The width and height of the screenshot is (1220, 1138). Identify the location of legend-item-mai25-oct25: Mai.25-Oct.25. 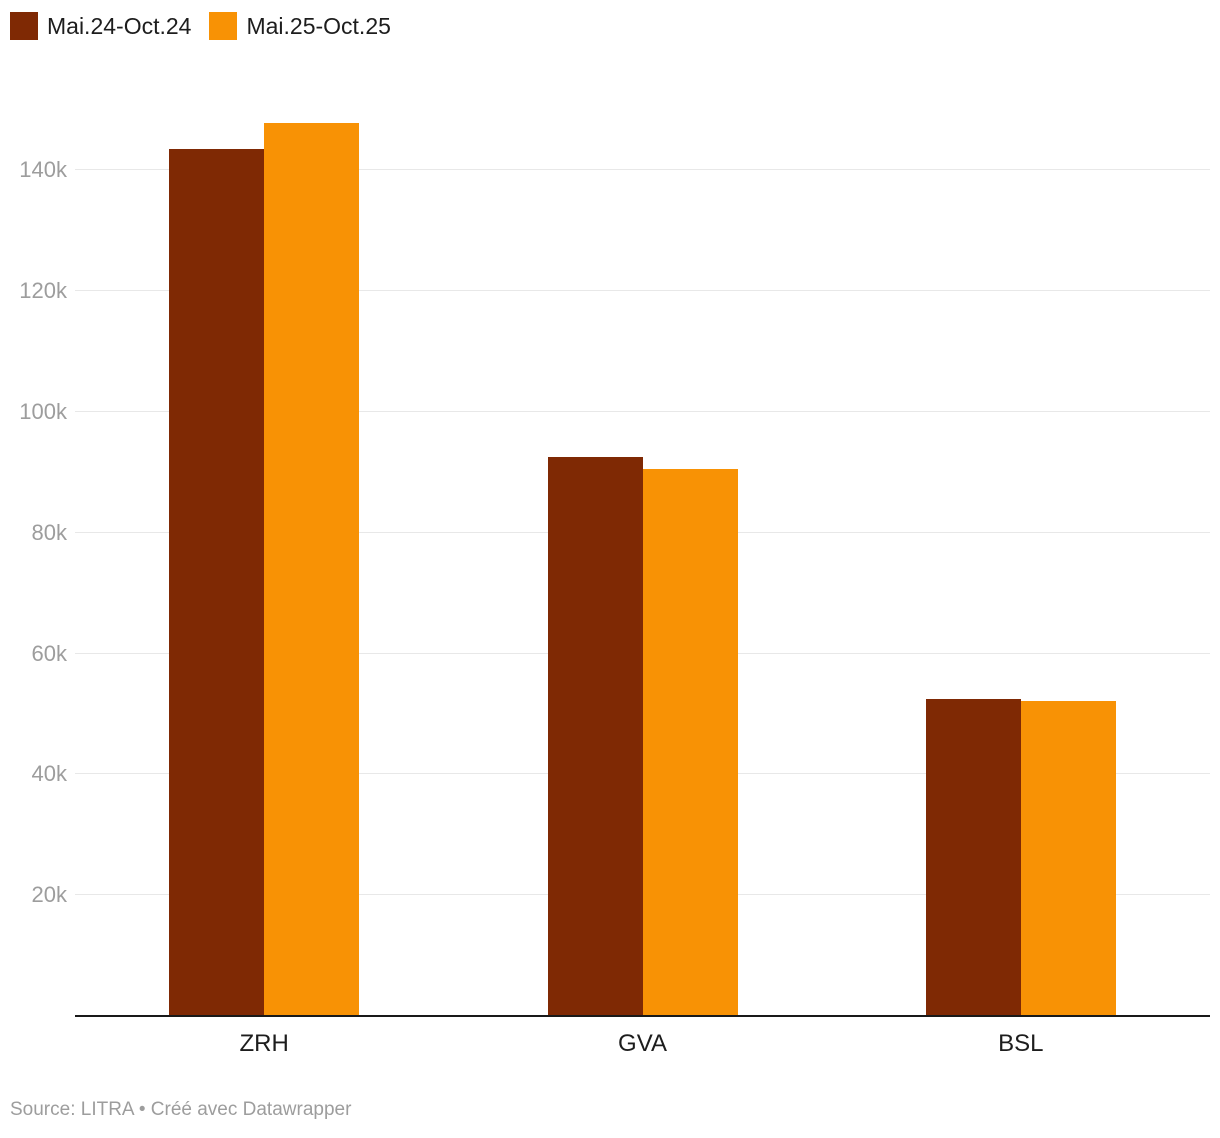
(300, 26).